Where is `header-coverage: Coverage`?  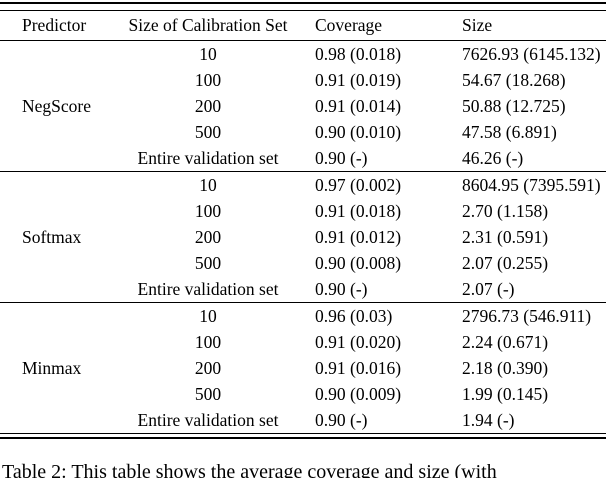
header-coverage: Coverage is located at coordinates (376, 26).